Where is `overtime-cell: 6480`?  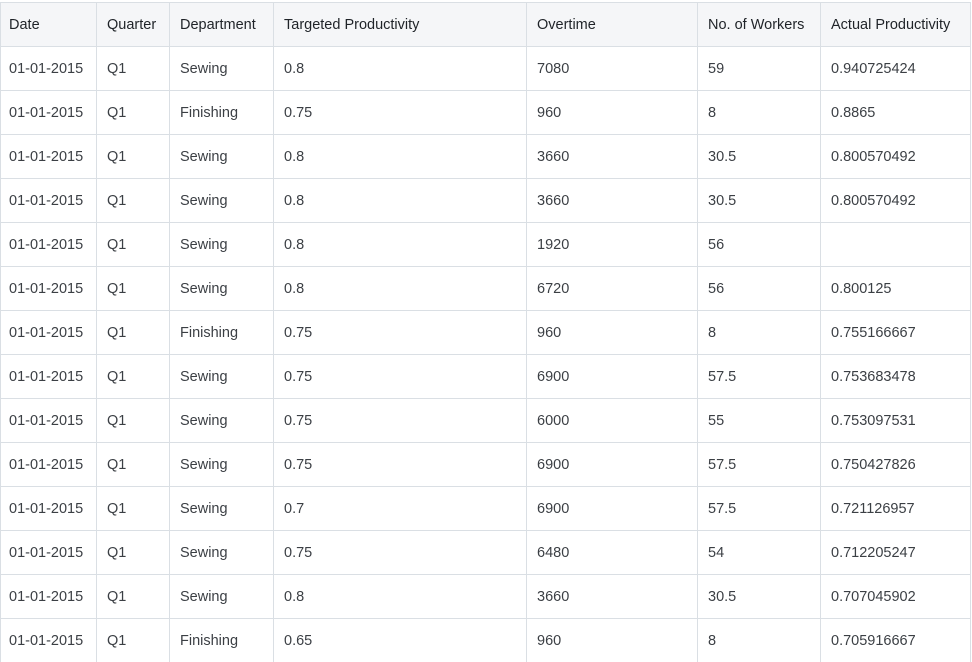
overtime-cell: 6480 is located at coordinates (612, 553).